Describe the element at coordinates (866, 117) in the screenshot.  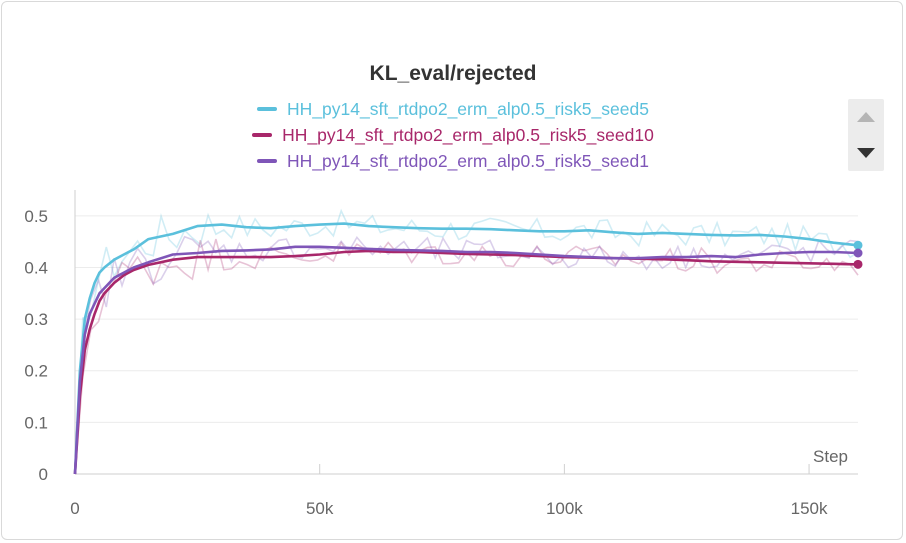
I see `triangle-up-icon` at that location.